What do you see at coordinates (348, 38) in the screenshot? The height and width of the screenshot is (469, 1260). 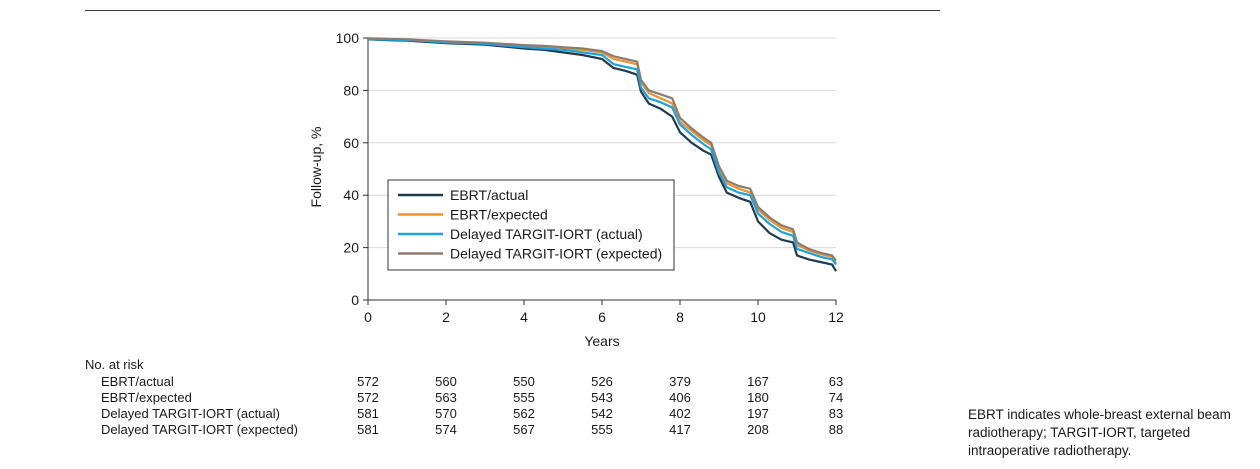 I see `y-tick-label: 100` at bounding box center [348, 38].